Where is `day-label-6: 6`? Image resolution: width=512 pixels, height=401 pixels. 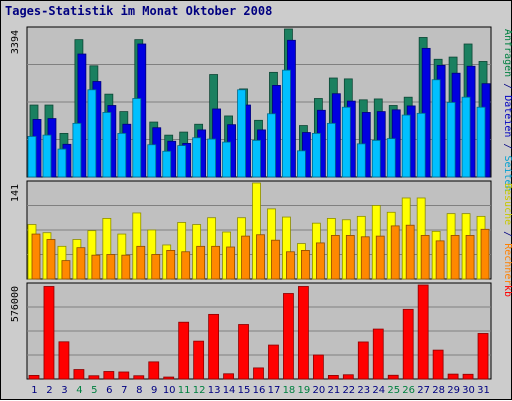 day-label-6: 6 is located at coordinates (109, 390).